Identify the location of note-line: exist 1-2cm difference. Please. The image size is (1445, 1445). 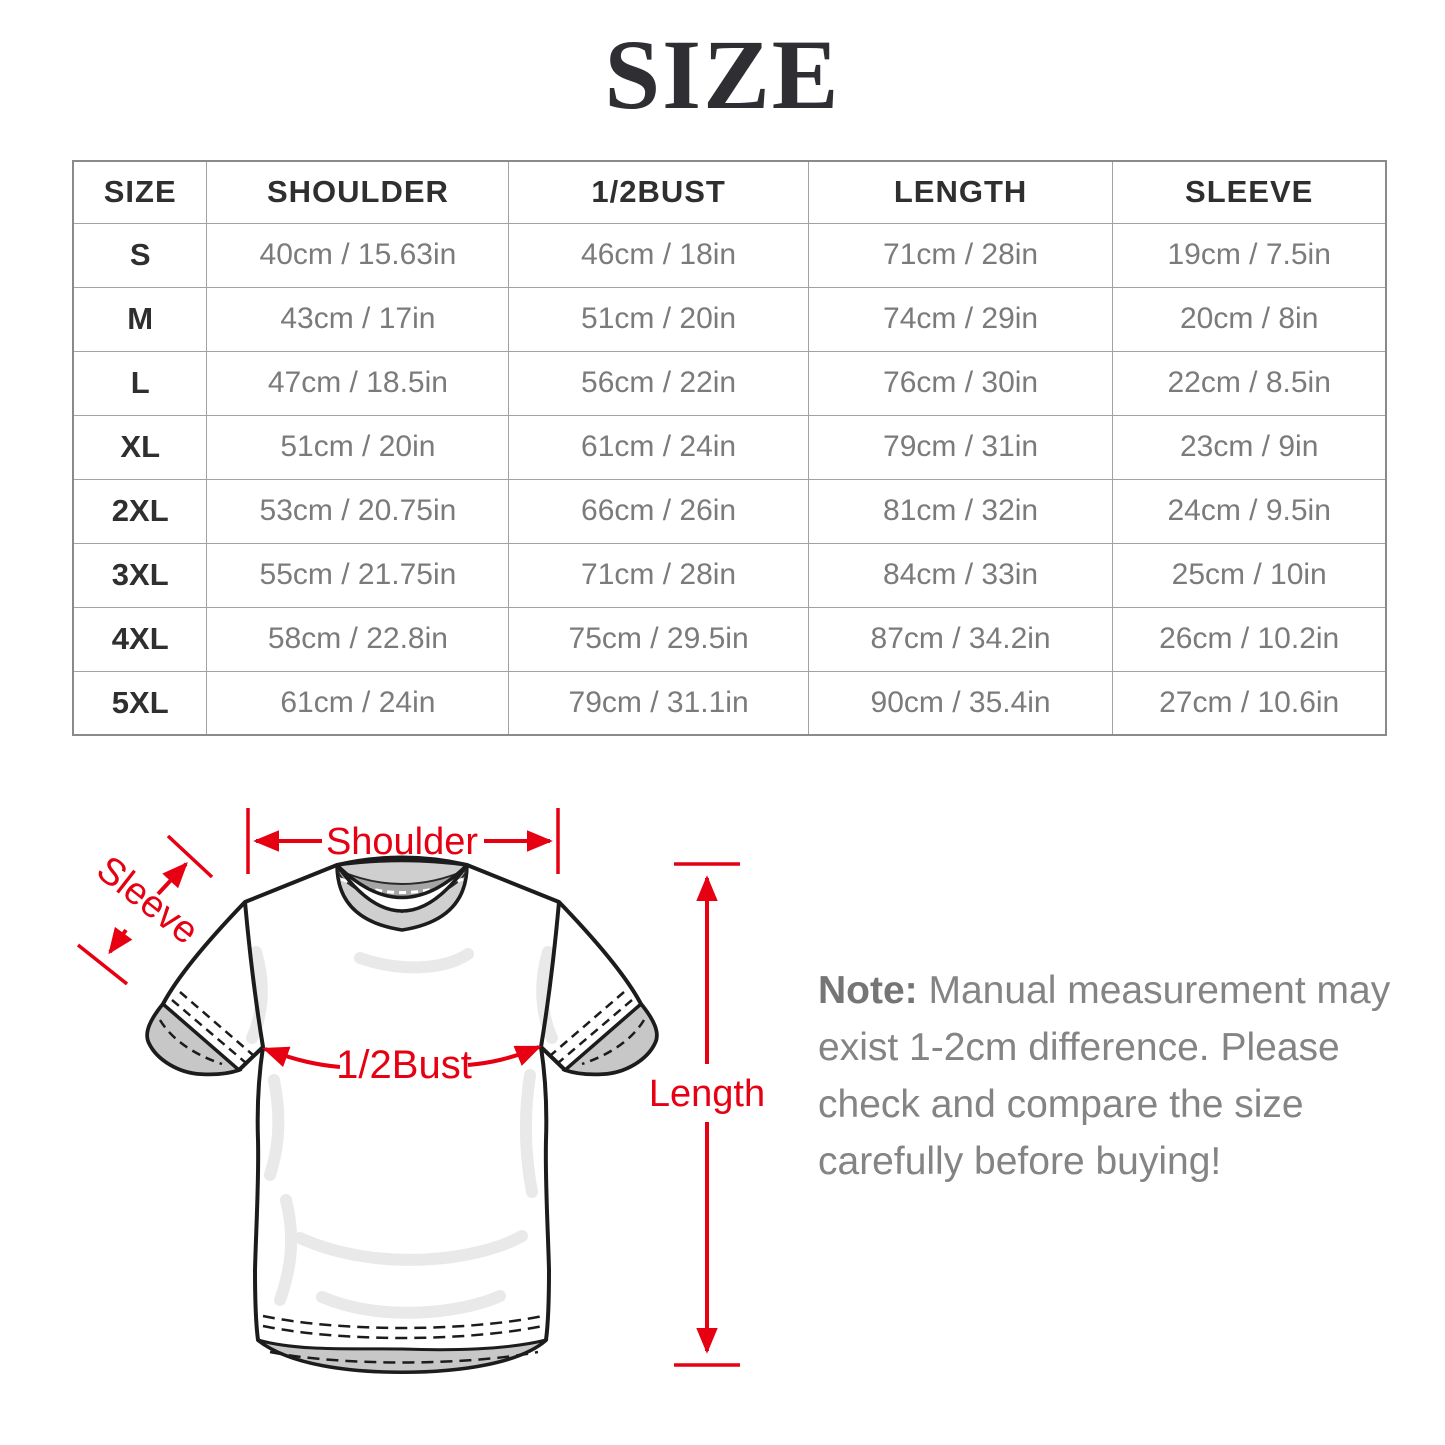
(1079, 1047).